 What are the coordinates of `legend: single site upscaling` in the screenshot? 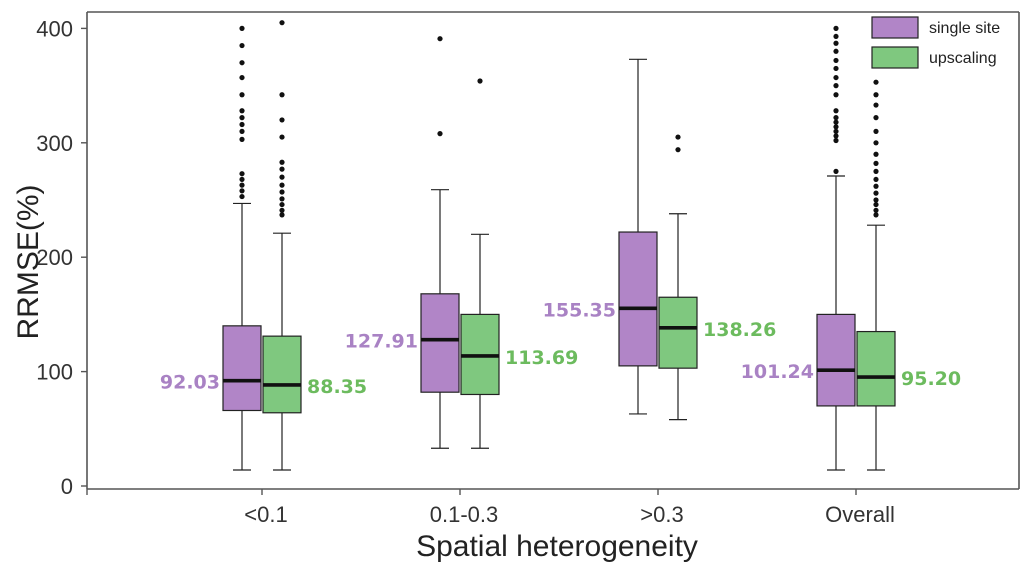 It's located at (935, 42).